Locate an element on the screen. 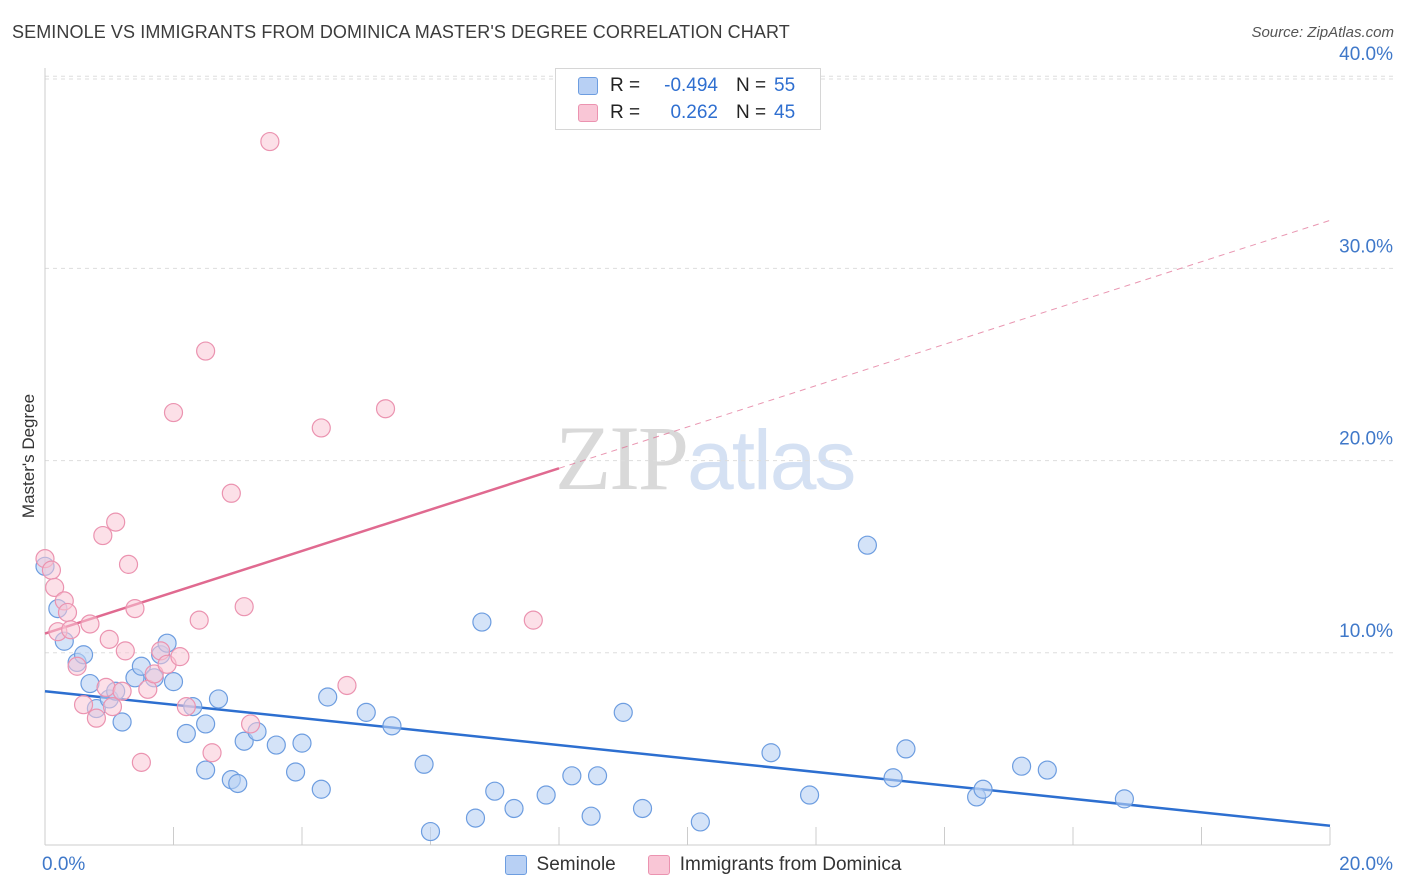 Image resolution: width=1406 pixels, height=892 pixels. bottom-legend-swatch-dominica is located at coordinates (658, 865).